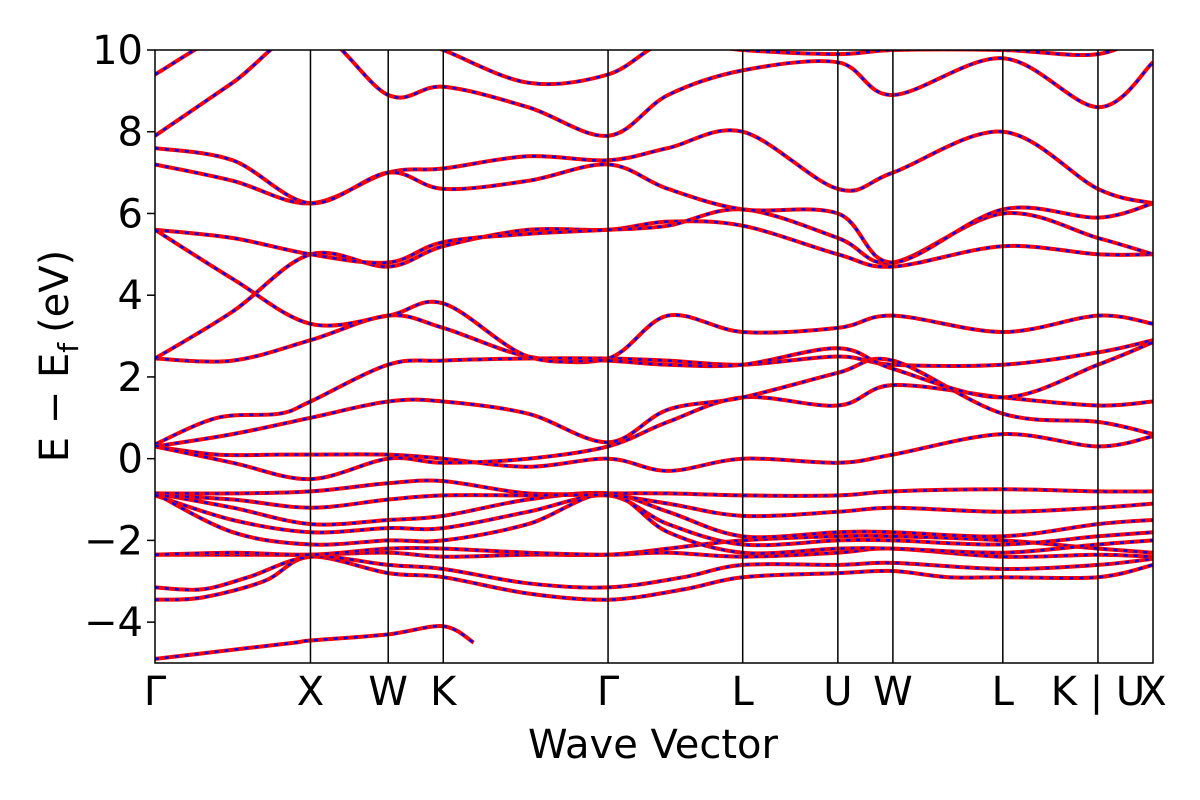 The image size is (1200, 800). Describe the element at coordinates (55, 408) in the screenshot. I see `y-axis-label-main: E − E` at that location.